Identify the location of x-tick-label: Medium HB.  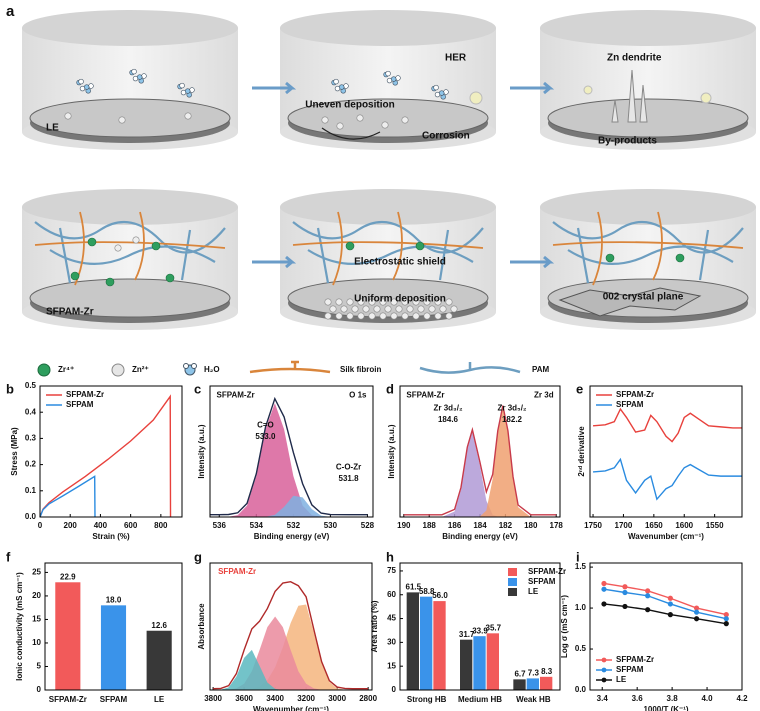
(480, 699).